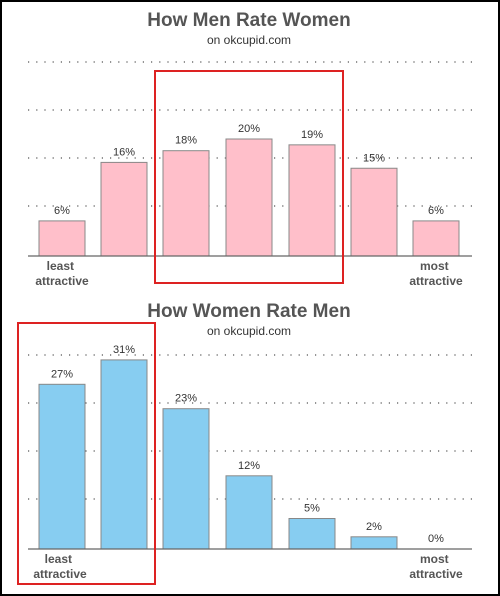 This screenshot has width=500, height=596. What do you see at coordinates (62, 374) in the screenshot?
I see `value-label: 27%` at bounding box center [62, 374].